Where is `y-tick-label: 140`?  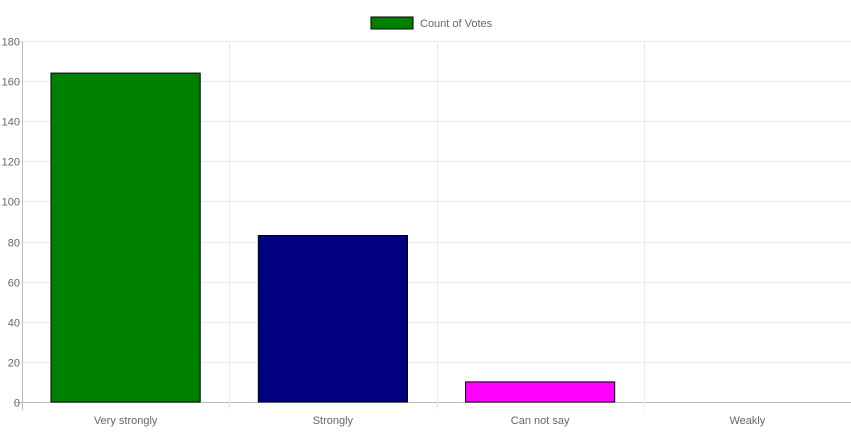 y-tick-label: 140 is located at coordinates (11, 123).